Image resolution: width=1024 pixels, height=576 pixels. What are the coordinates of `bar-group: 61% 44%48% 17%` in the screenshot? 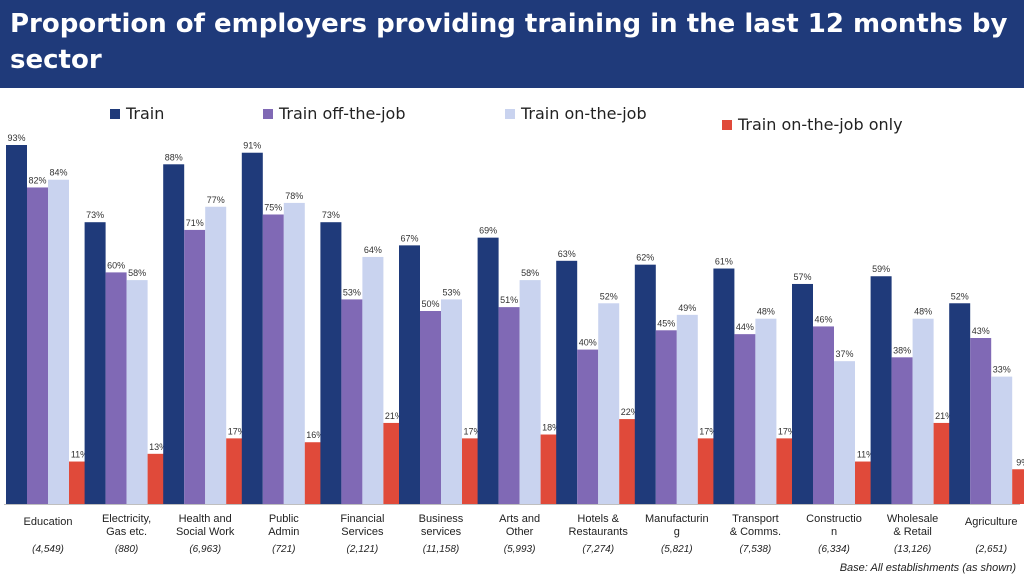 It's located at (755, 380).